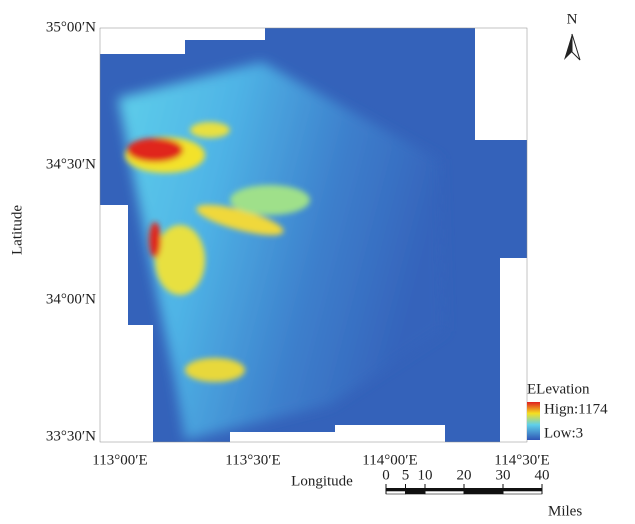  Describe the element at coordinates (71, 299) in the screenshot. I see `y-tick-label: 34°00′N` at that location.